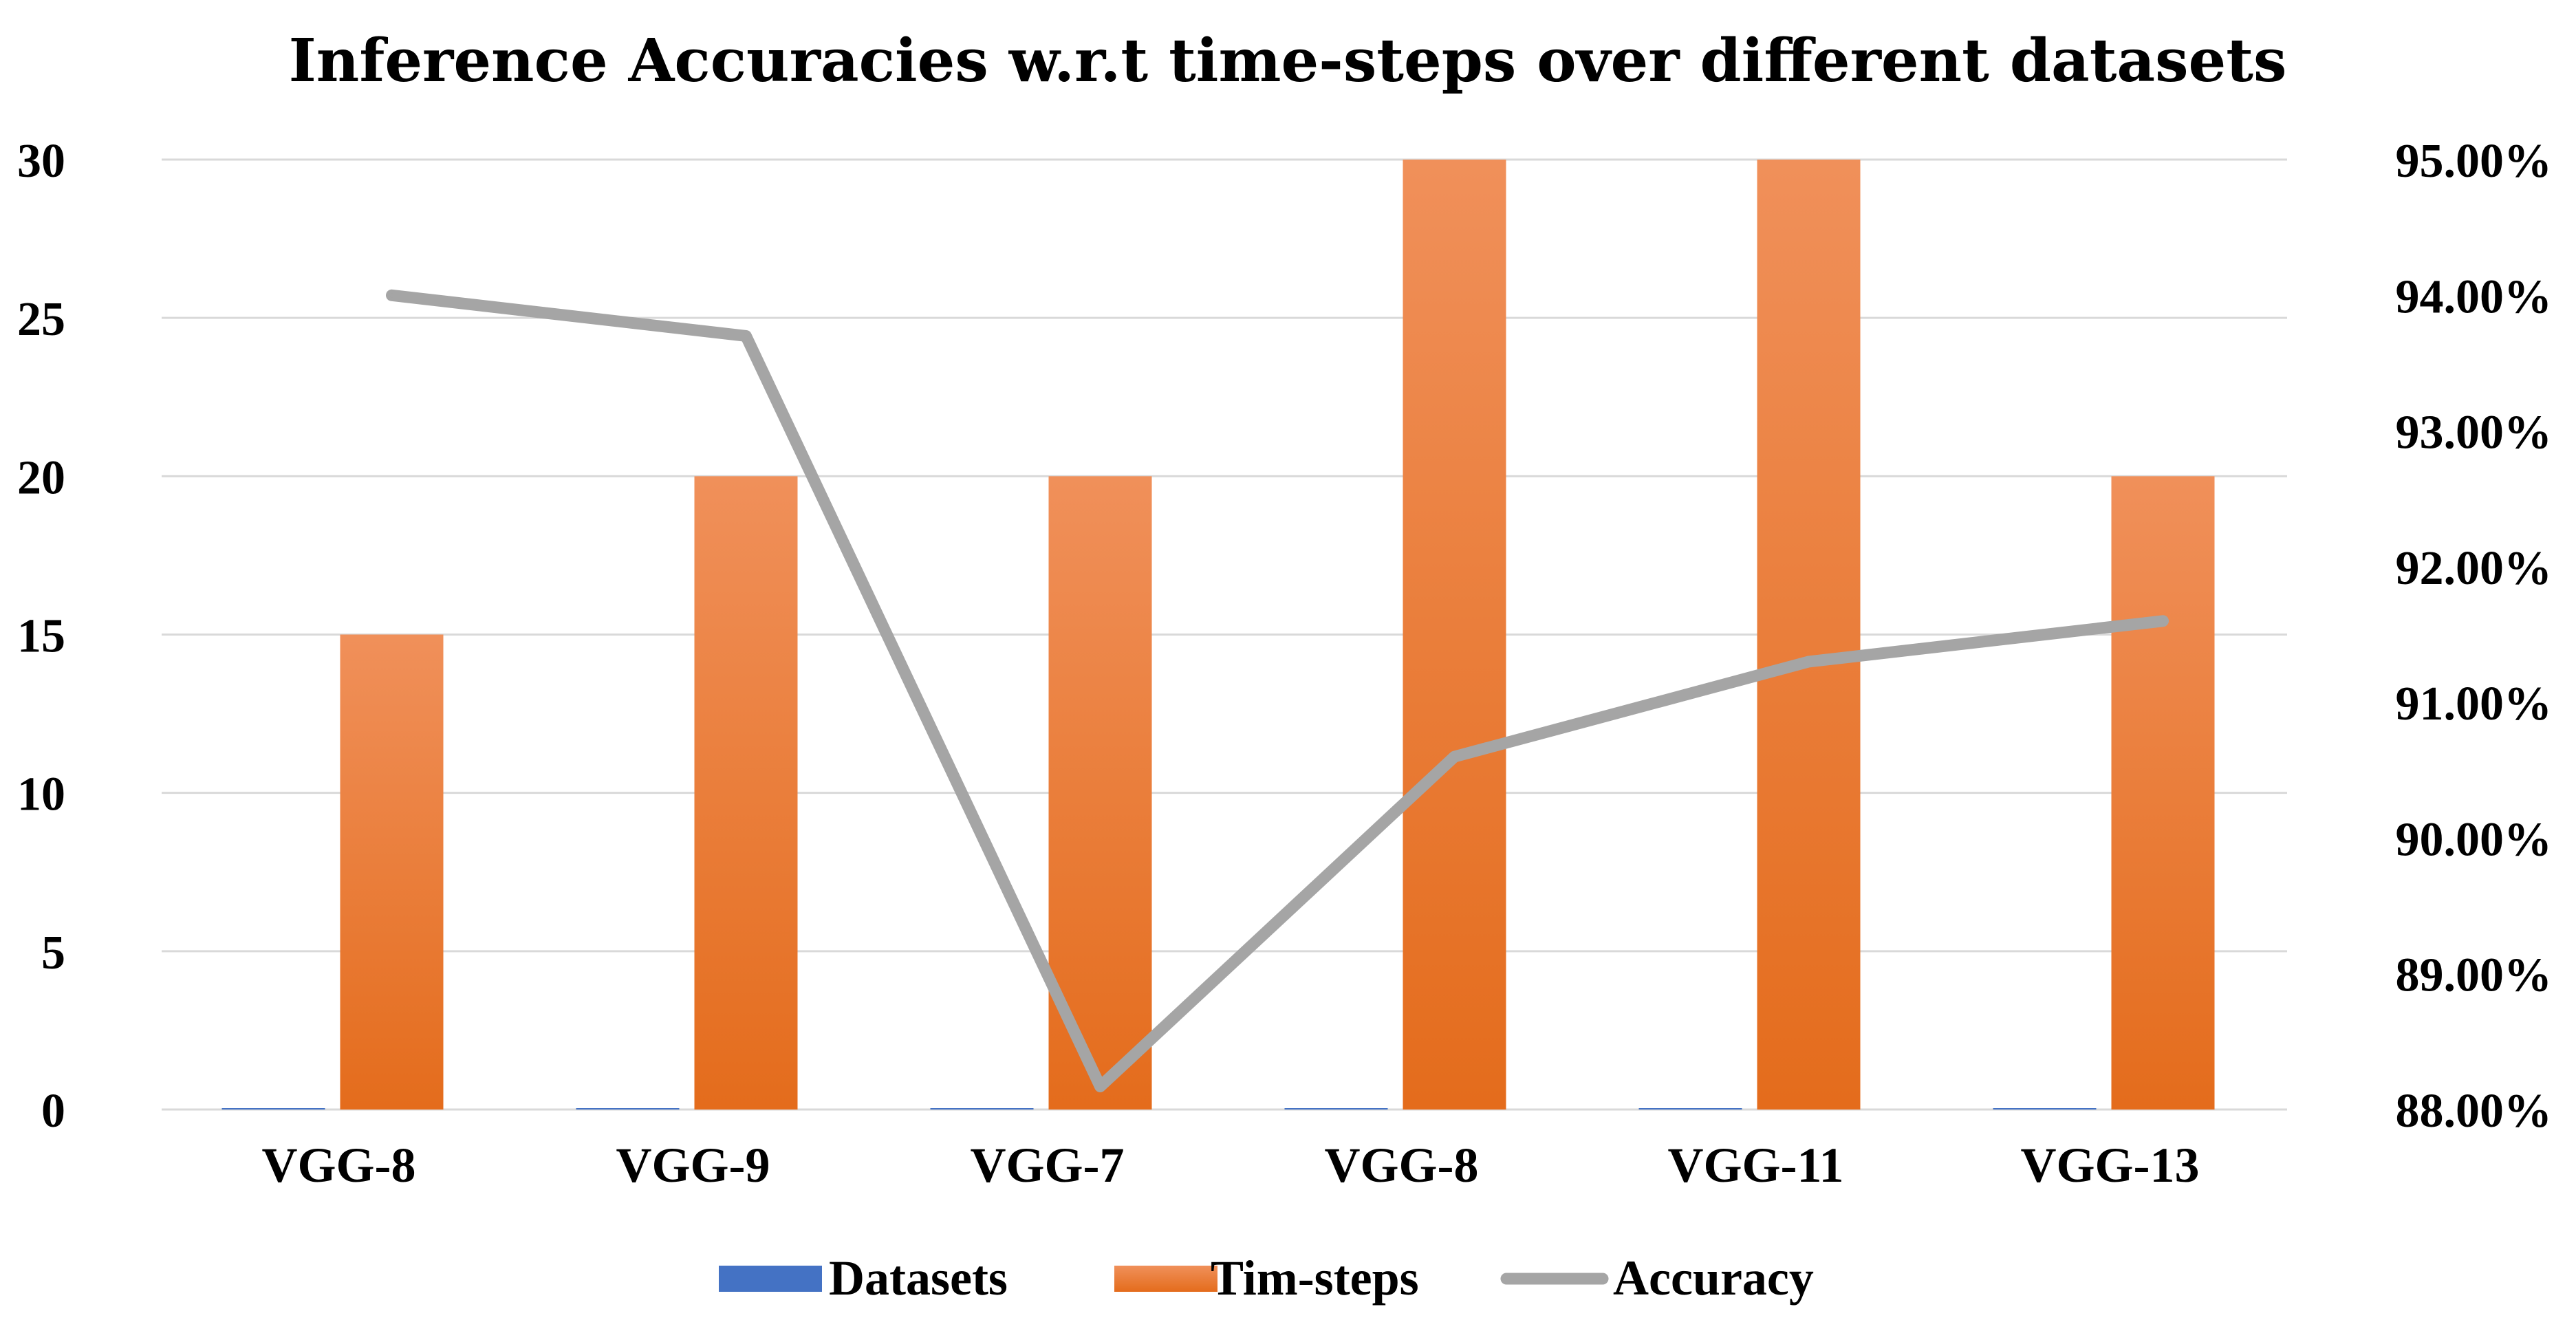  I want to click on right-tick-label: 90.00%, so click(2474, 840).